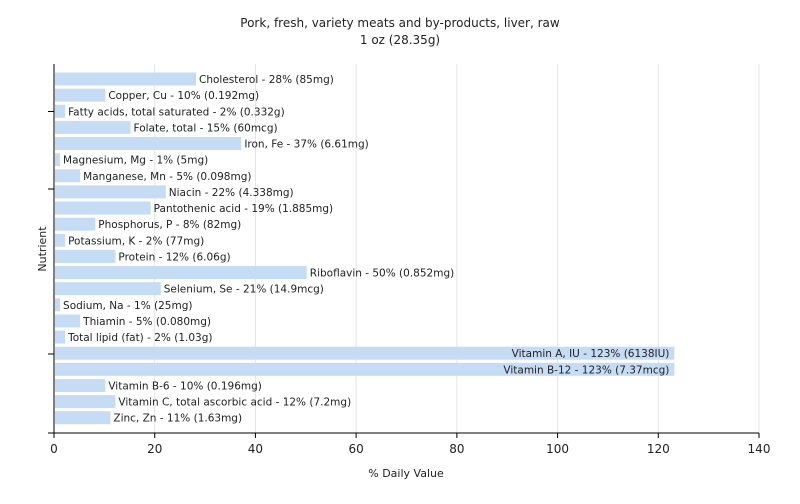 The height and width of the screenshot is (504, 800). I want to click on bar-label: Potassium, K - 2% (77mg), so click(136, 241).